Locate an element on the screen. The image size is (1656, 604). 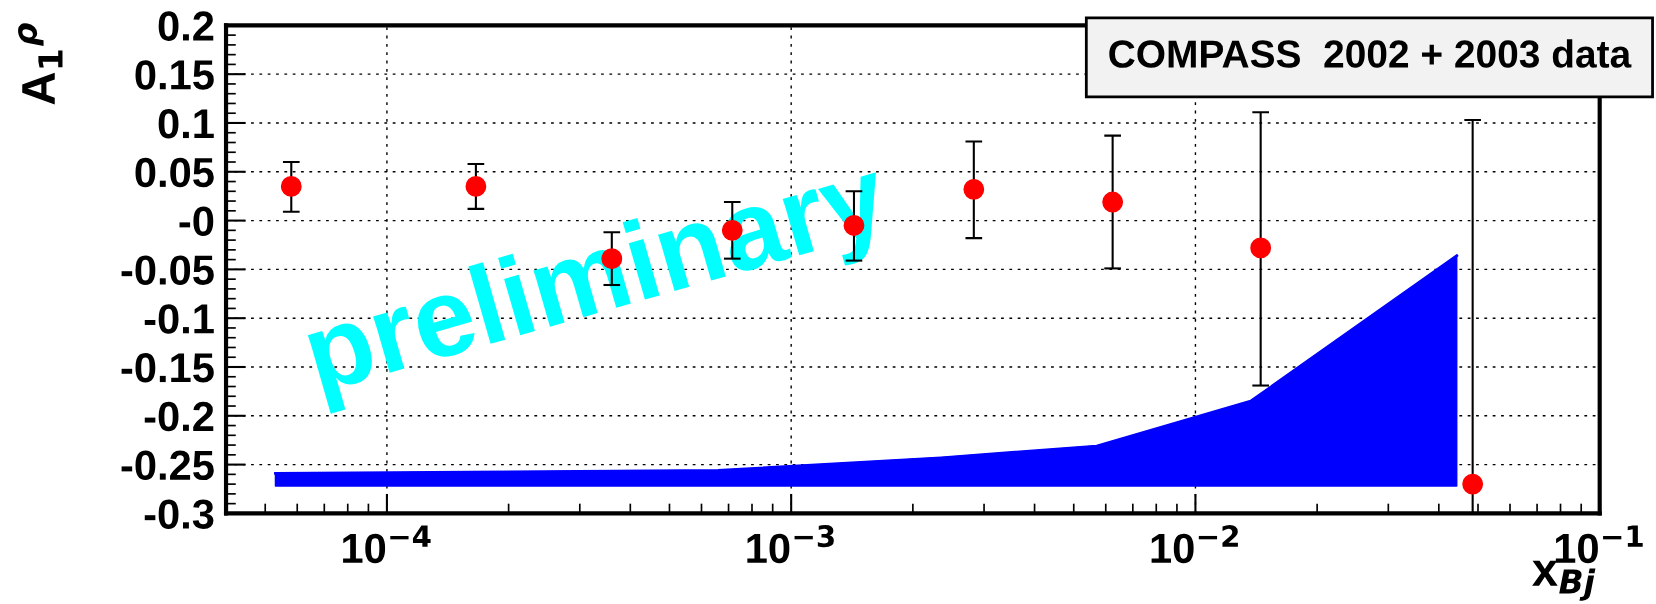
y-tick-label: -0.1 is located at coordinates (179, 319).